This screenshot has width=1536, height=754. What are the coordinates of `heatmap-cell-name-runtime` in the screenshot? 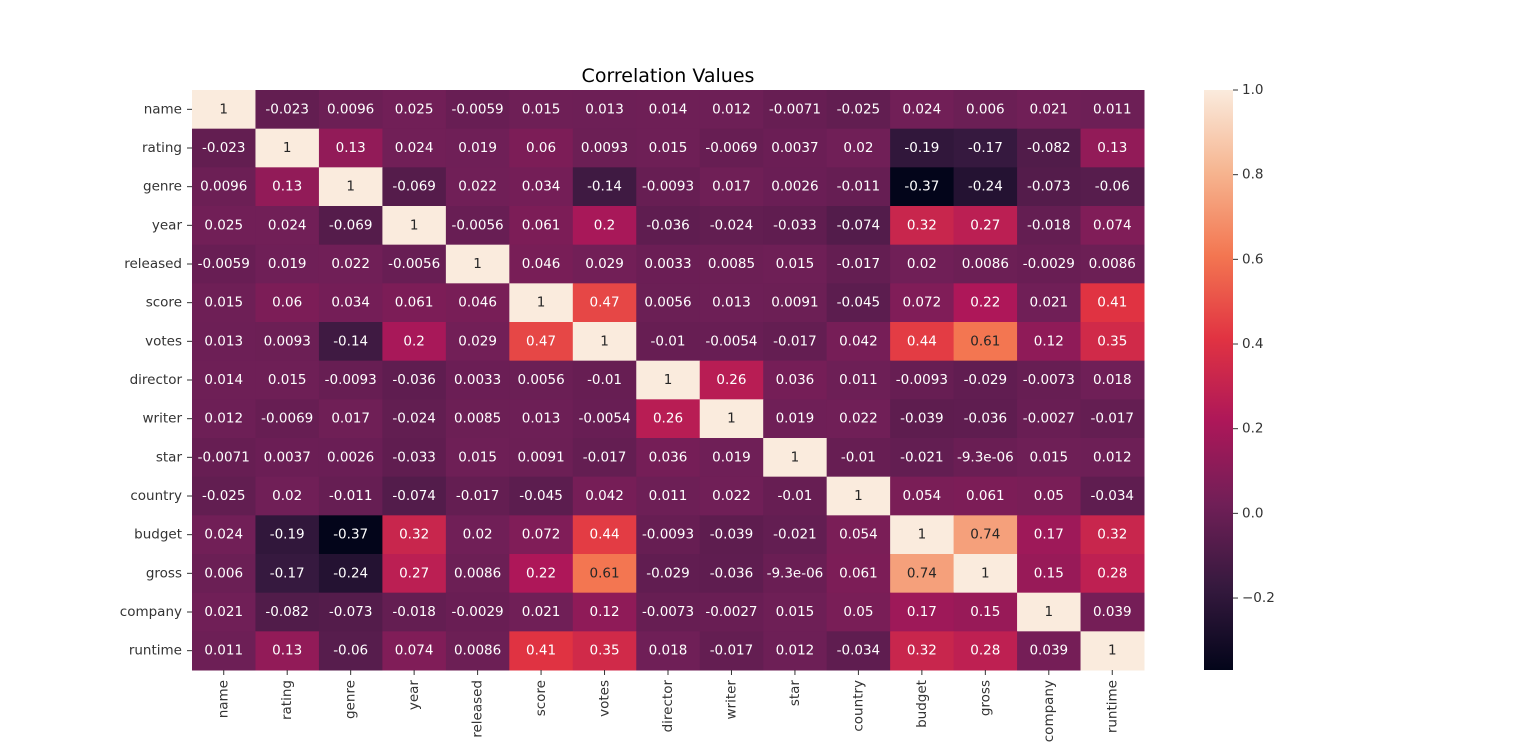 It's located at (1112, 110).